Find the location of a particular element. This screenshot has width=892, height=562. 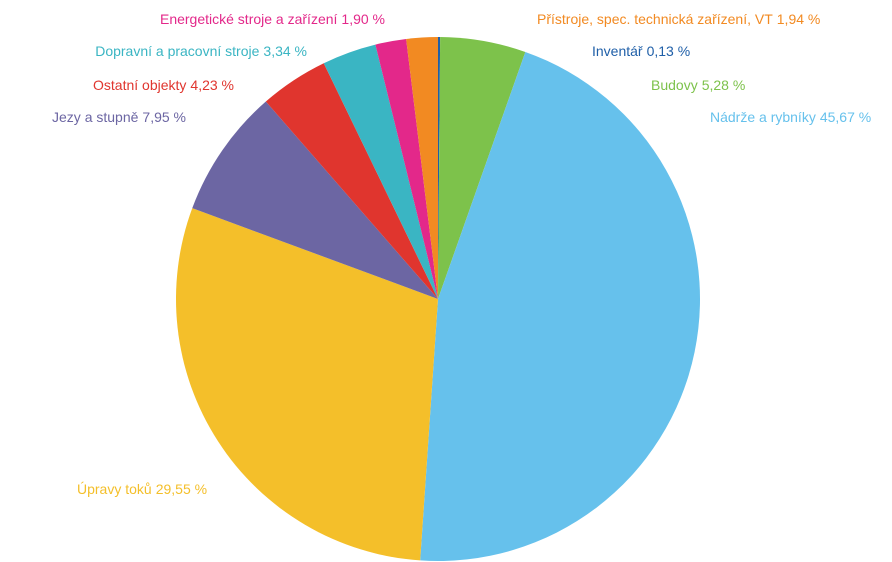

category-name: Nádrže a rybníky is located at coordinates (763, 117).